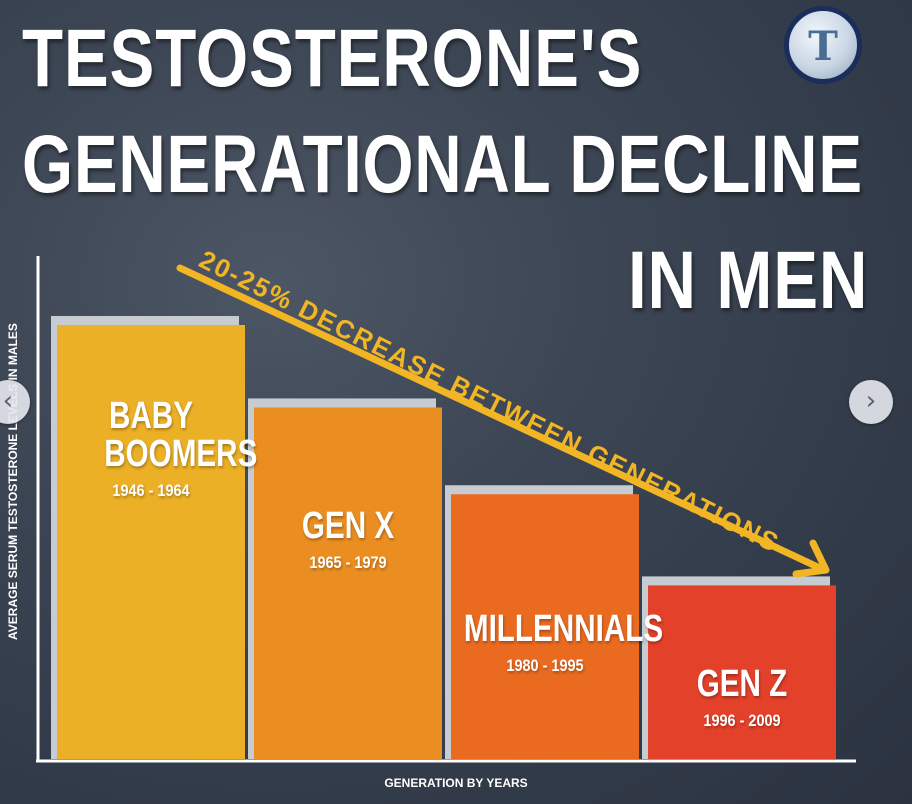 The height and width of the screenshot is (804, 912). Describe the element at coordinates (15, 402) in the screenshot. I see `chevron-left-icon: ‹` at that location.